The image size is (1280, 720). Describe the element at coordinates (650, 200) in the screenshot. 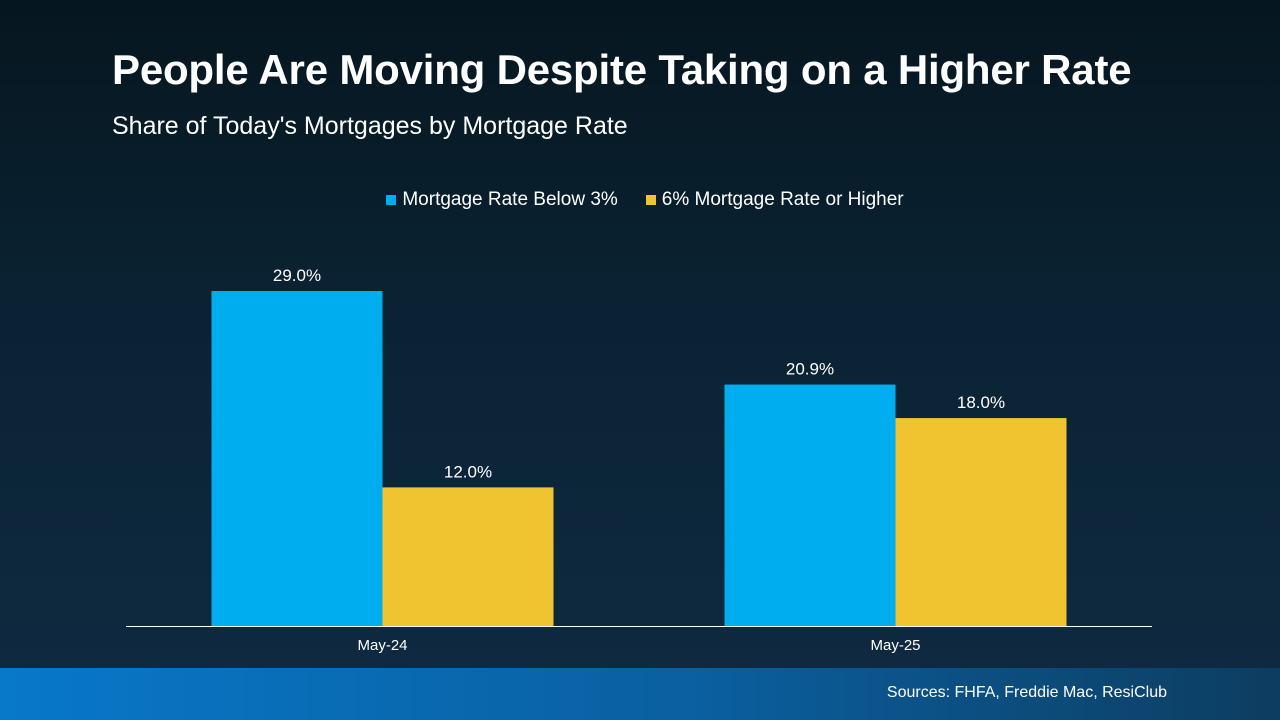

I see `legend-swatch-6-or-higher` at that location.